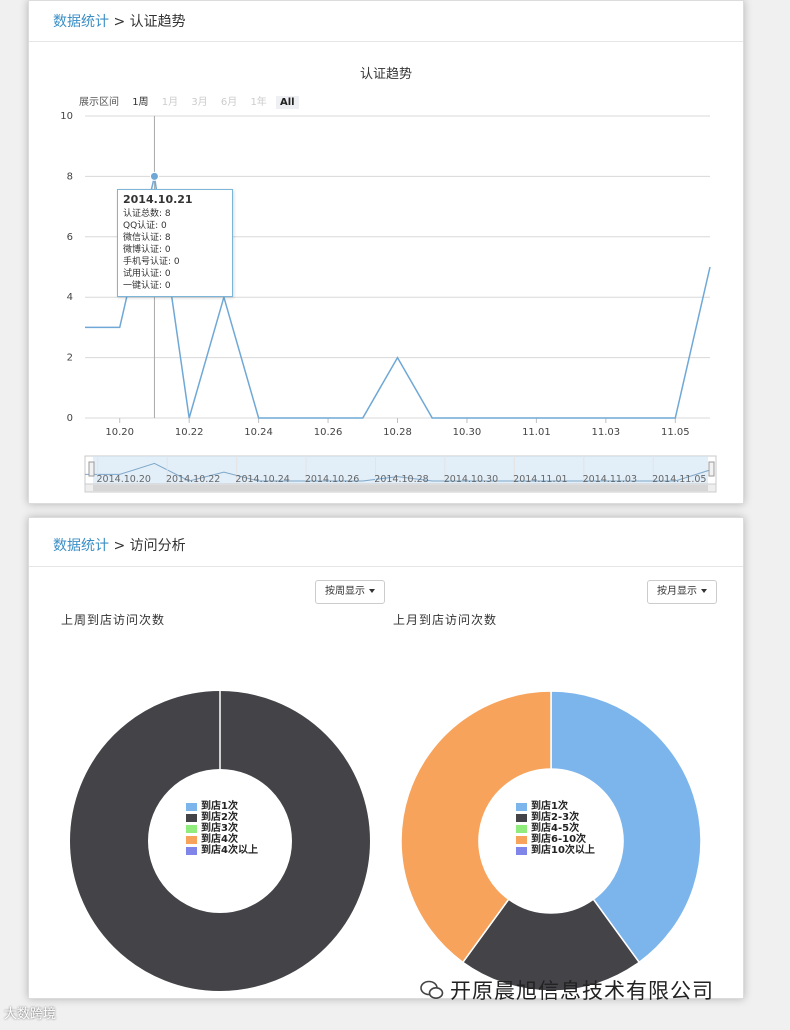 This screenshot has height=1030, width=790. I want to click on legend-label: 到店3次, so click(219, 828).